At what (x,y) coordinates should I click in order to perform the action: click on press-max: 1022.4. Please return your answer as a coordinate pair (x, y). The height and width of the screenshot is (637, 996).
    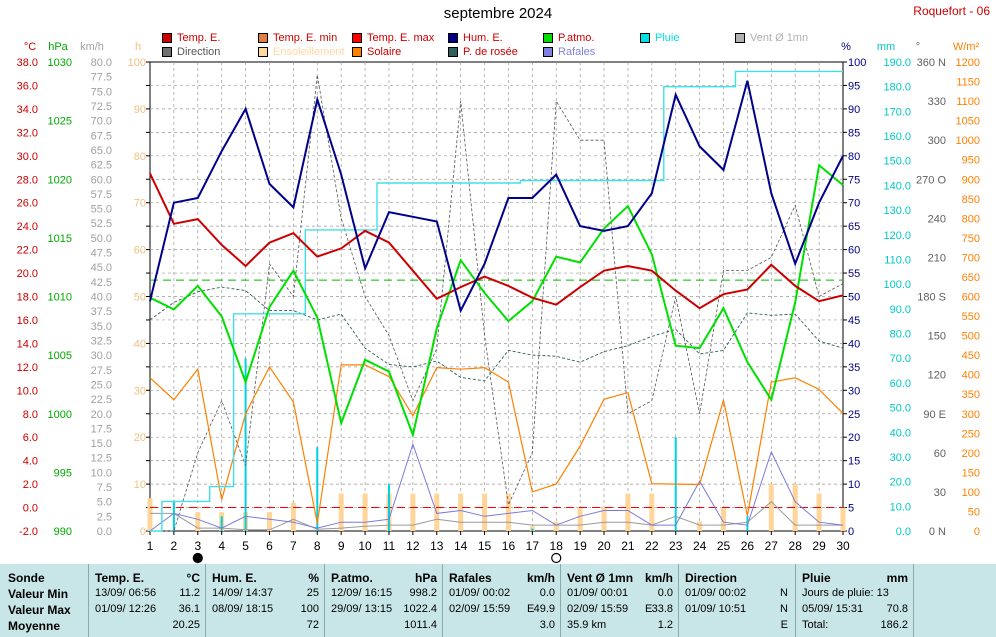
    Looking at the image, I should click on (420, 609).